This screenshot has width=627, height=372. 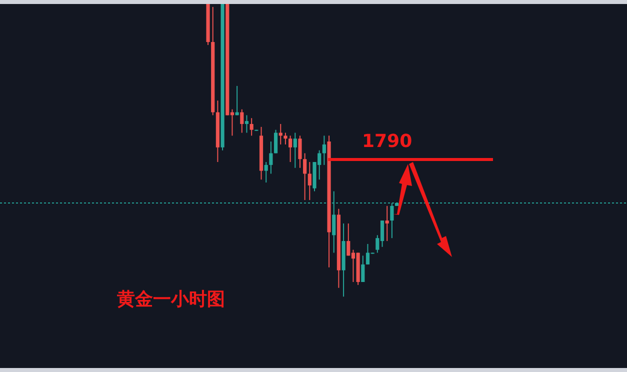 What do you see at coordinates (170, 299) in the screenshot?
I see `annotation: 黄金一小时图` at bounding box center [170, 299].